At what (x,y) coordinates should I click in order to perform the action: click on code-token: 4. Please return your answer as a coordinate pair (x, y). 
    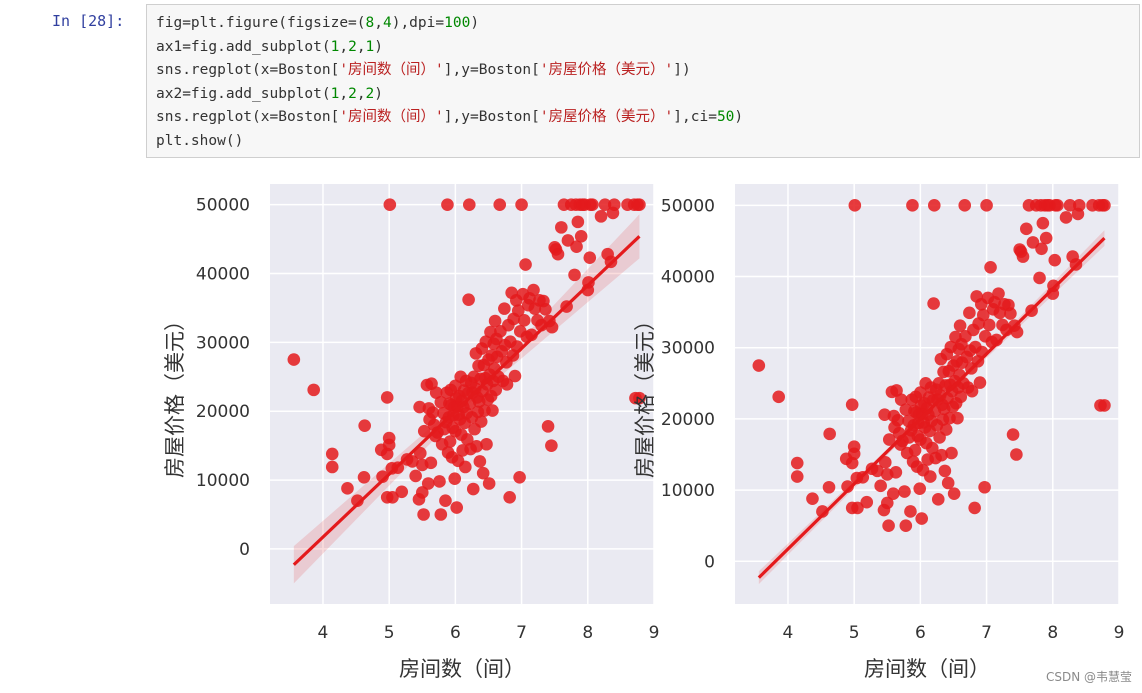
    Looking at the image, I should click on (387, 23).